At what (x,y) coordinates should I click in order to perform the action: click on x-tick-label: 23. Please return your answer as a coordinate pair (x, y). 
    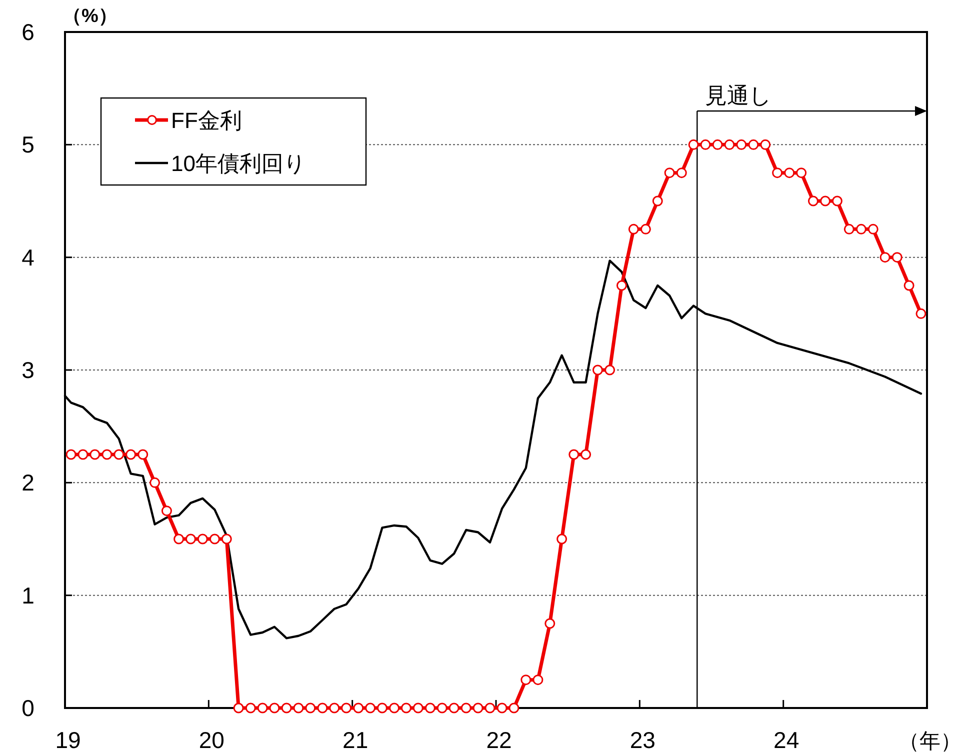
    Looking at the image, I should click on (643, 740).